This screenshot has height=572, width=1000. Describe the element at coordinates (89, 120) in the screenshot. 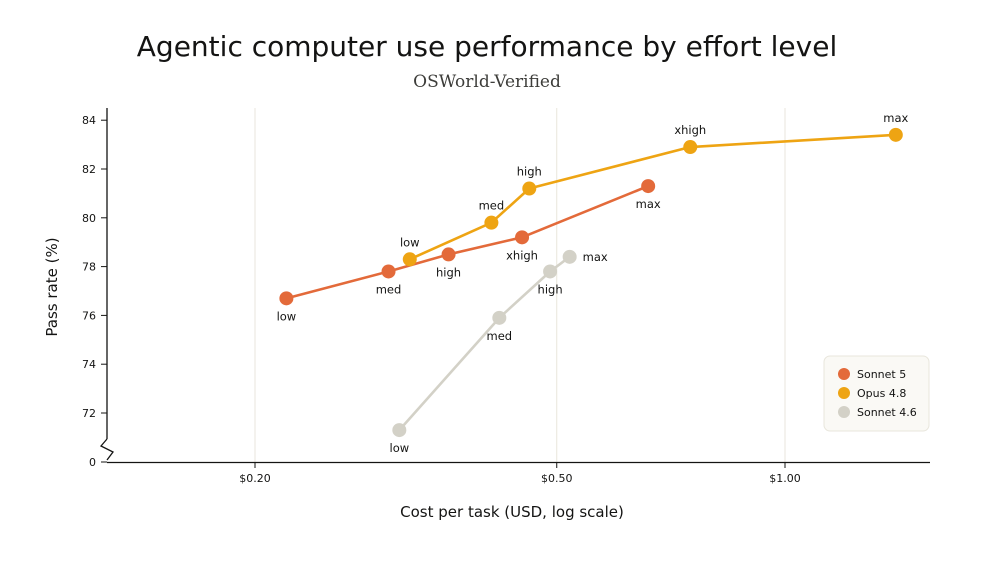

I see `y-tick-label: 84` at that location.